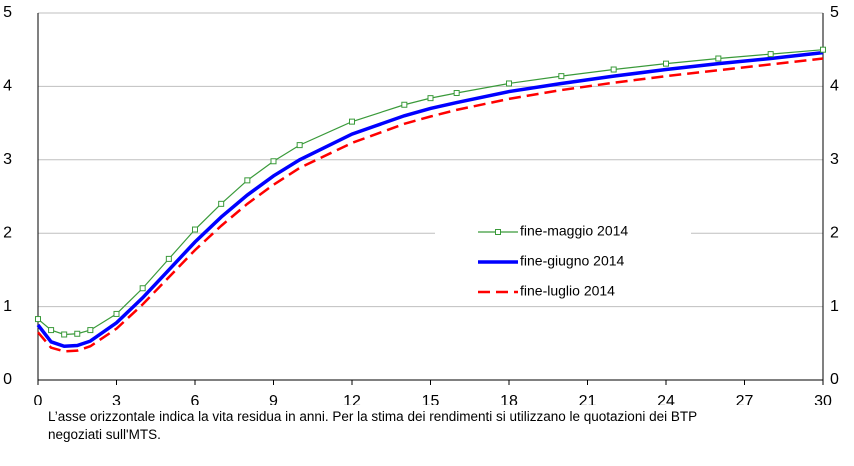 The width and height of the screenshot is (854, 466). Describe the element at coordinates (834, 12) in the screenshot. I see `y2-tick-label: 5` at that location.